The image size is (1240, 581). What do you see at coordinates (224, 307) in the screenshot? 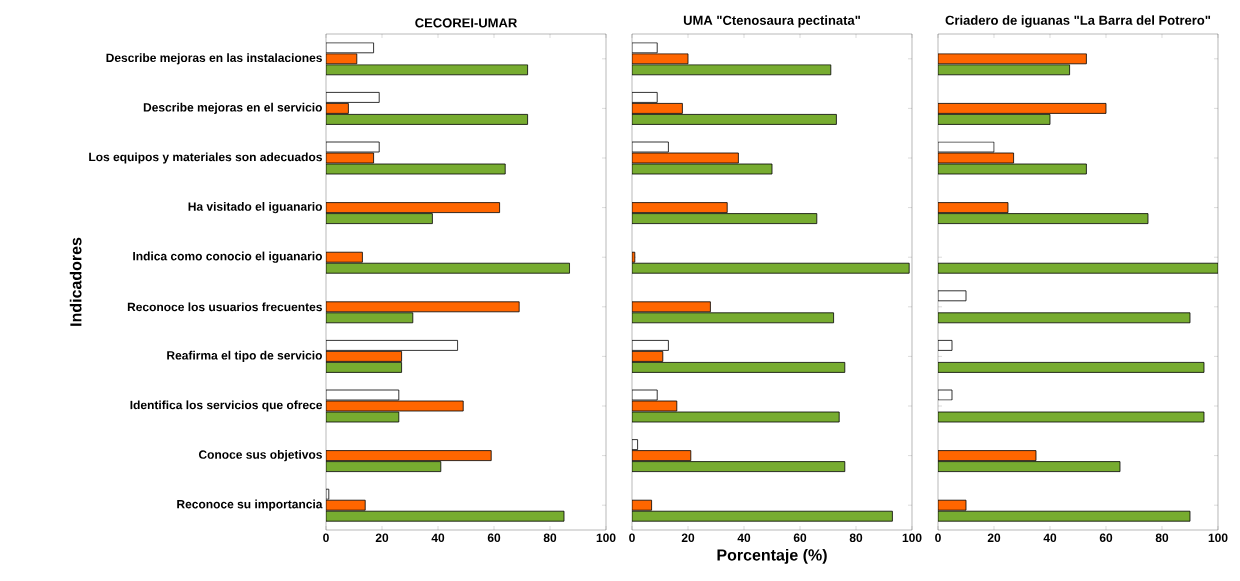
I see `y-tick-label: Reconoce los usuarios frecuentes` at bounding box center [224, 307].